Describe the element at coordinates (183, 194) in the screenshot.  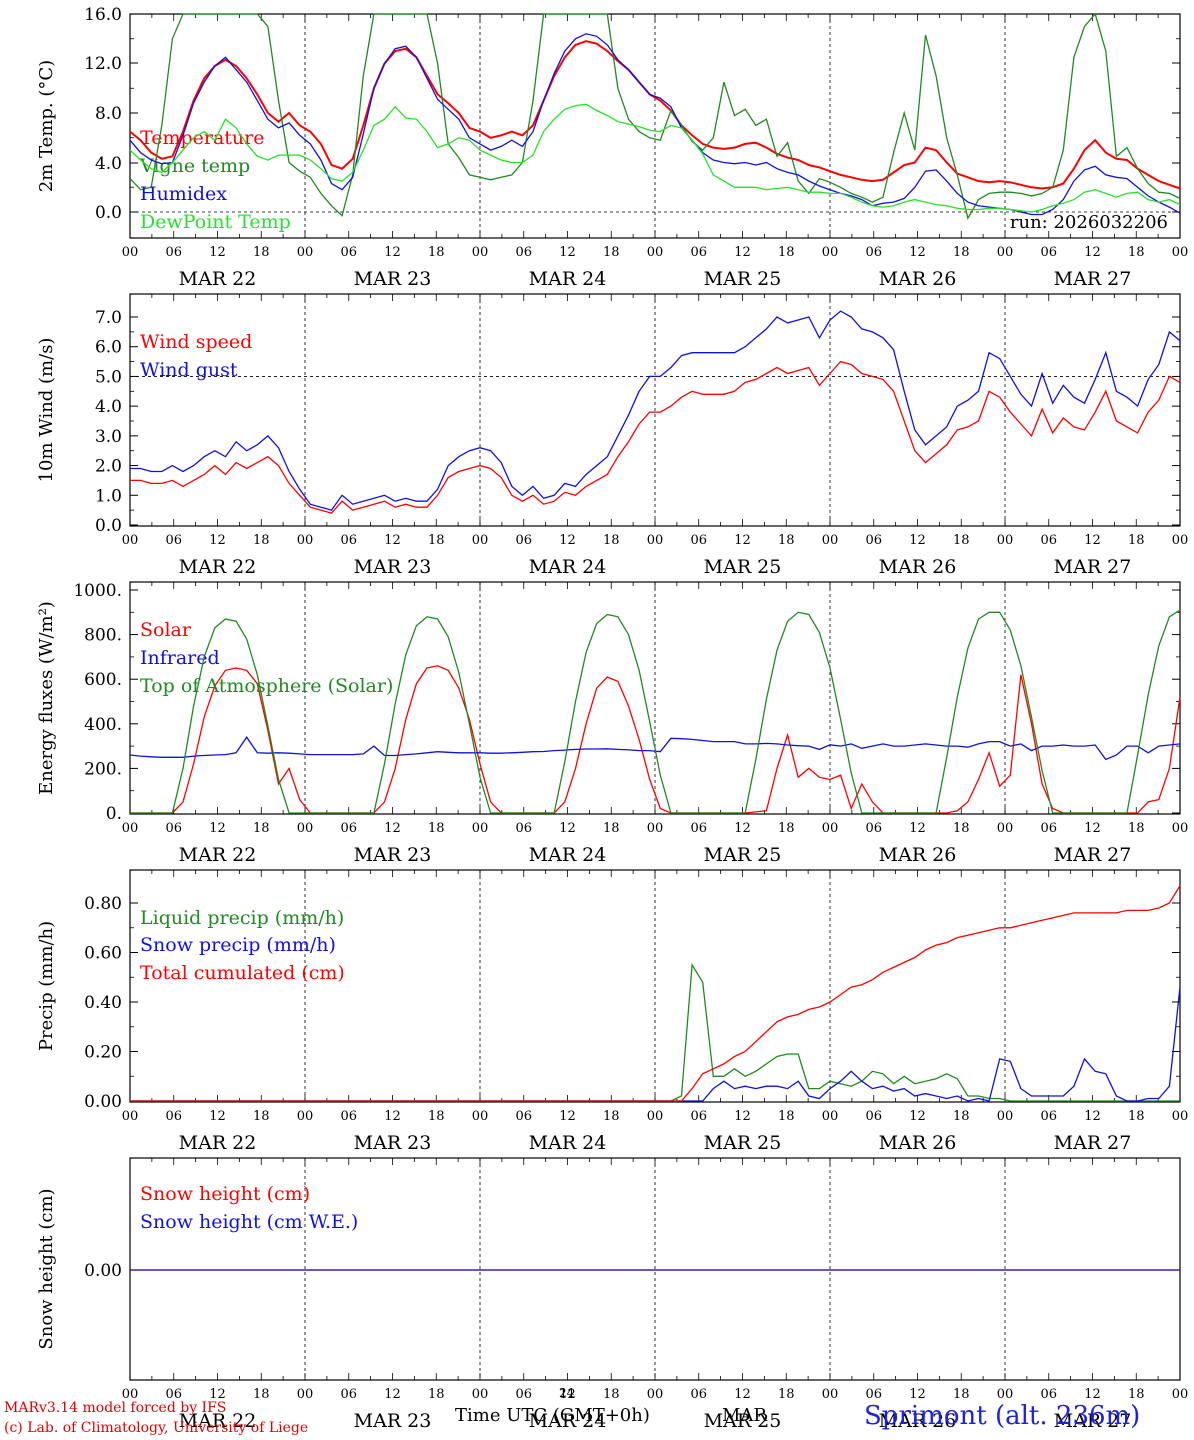
I see `legend-entry: Humidex` at that location.